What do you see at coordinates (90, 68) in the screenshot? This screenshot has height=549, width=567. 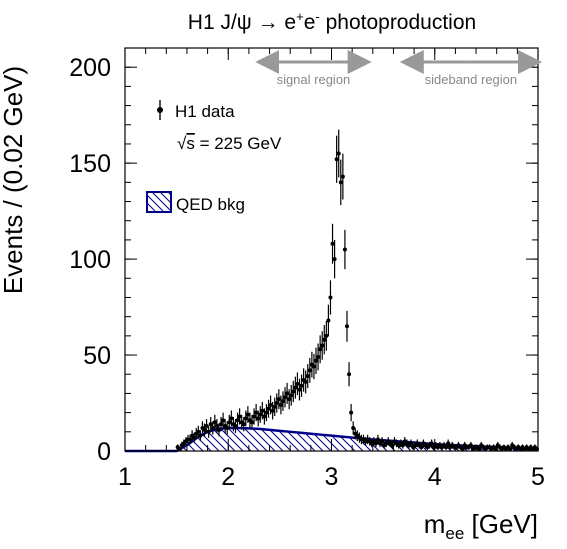 I see `y-tick-label: 200` at bounding box center [90, 68].